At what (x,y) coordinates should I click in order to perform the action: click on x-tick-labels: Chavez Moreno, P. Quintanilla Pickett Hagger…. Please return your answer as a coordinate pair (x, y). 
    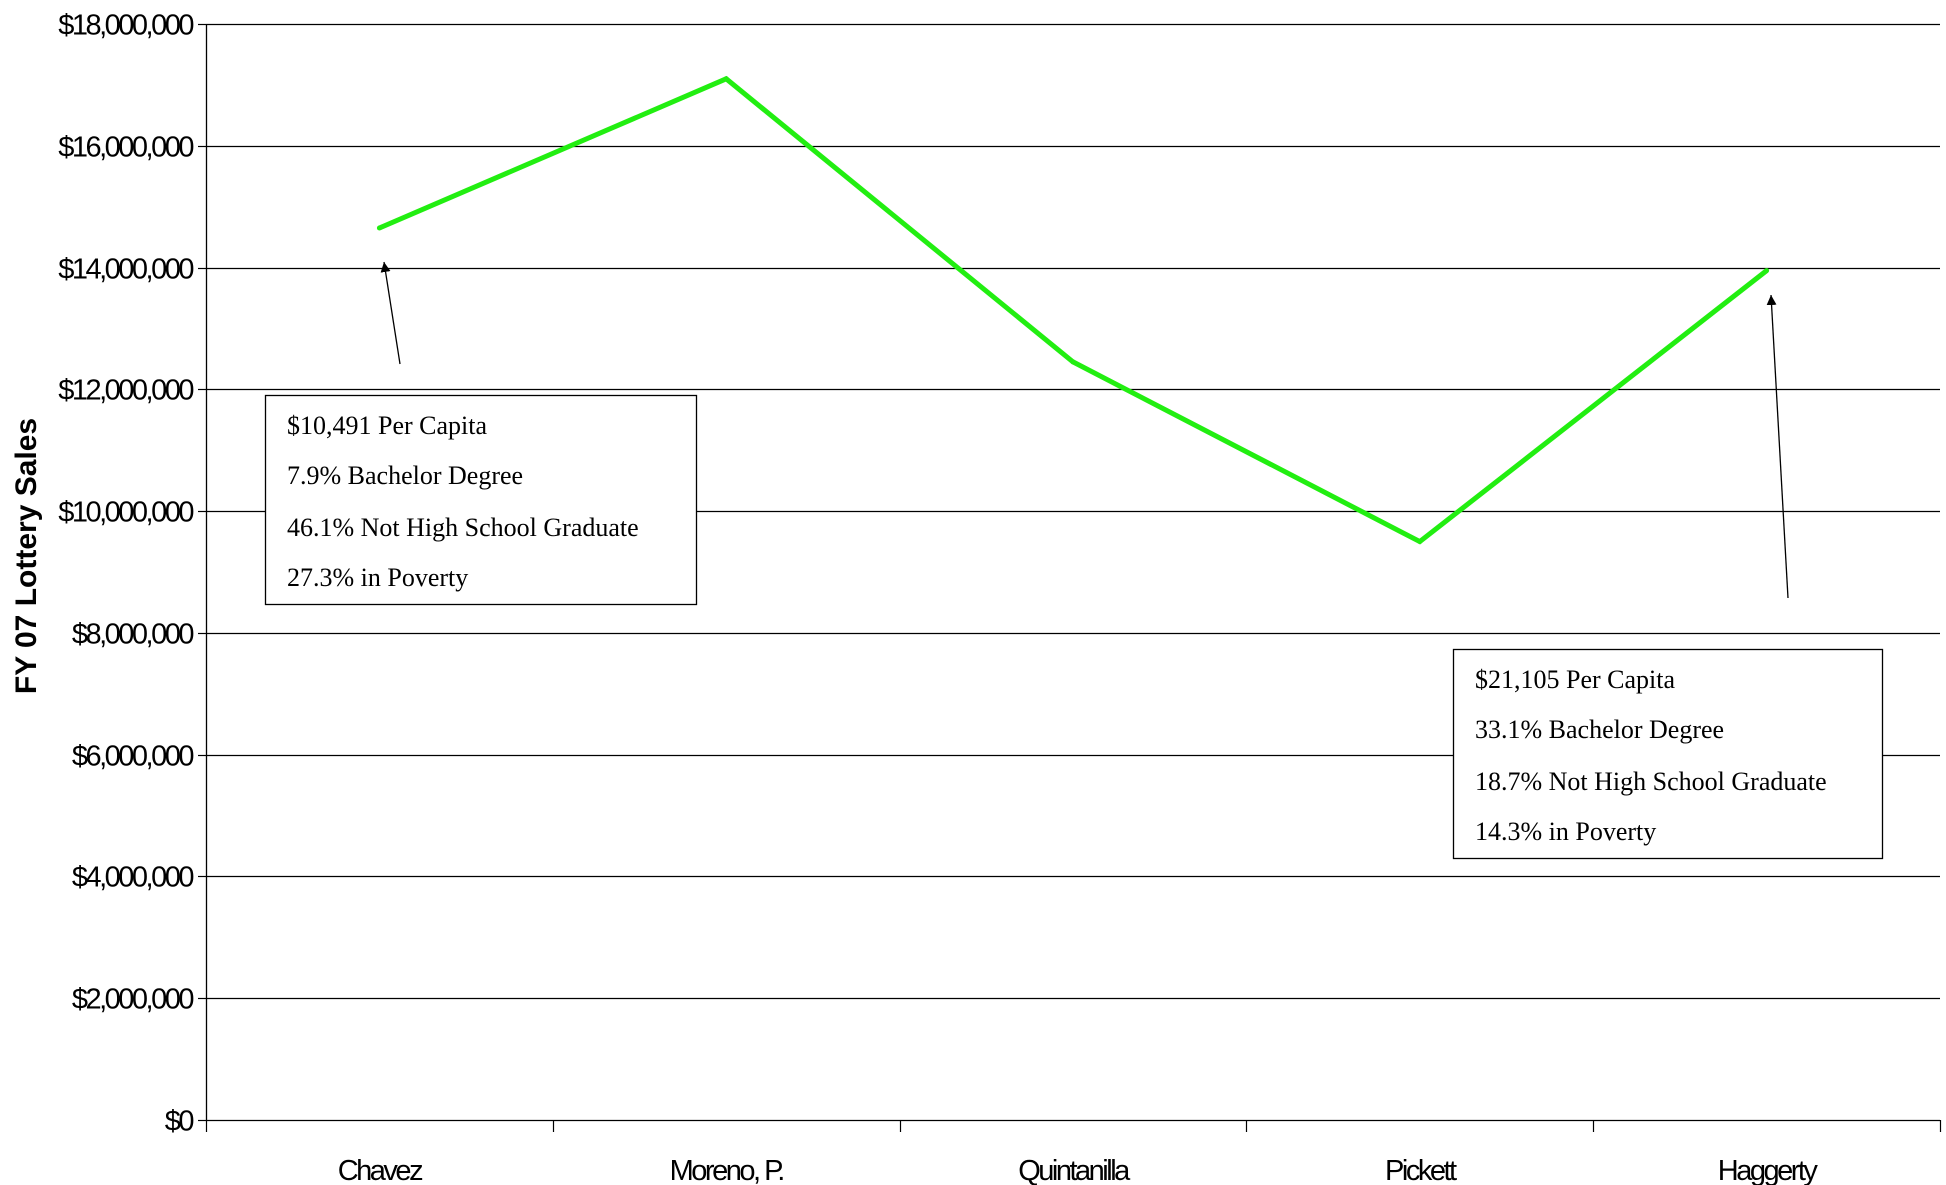
    Looking at the image, I should click on (1079, 1170).